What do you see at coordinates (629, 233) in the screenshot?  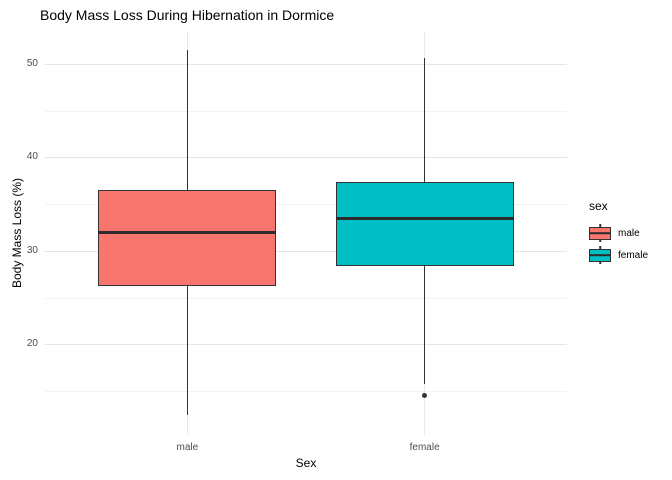 I see `legend-label-male: male` at bounding box center [629, 233].